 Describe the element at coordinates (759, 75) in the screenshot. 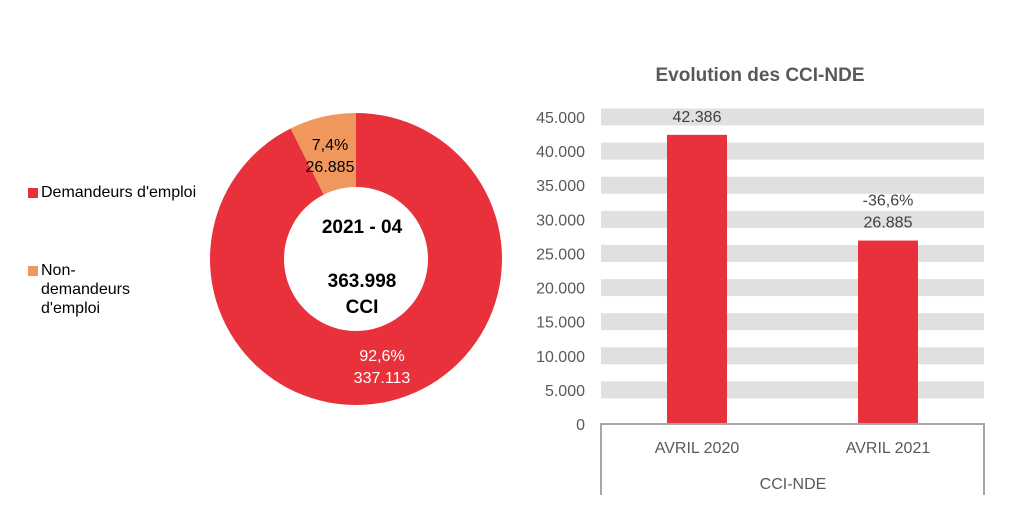

I see `bar-chart-title: Evolution des CCI-NDE` at that location.